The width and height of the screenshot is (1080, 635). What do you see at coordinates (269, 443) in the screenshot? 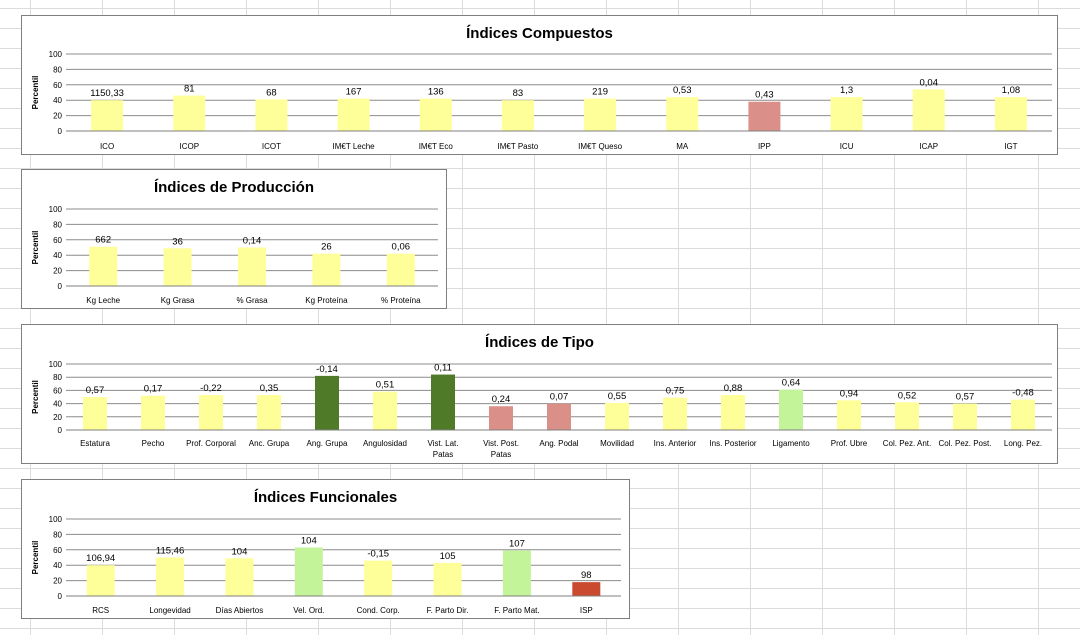
I see `category-label: Anc. Grupa` at bounding box center [269, 443].